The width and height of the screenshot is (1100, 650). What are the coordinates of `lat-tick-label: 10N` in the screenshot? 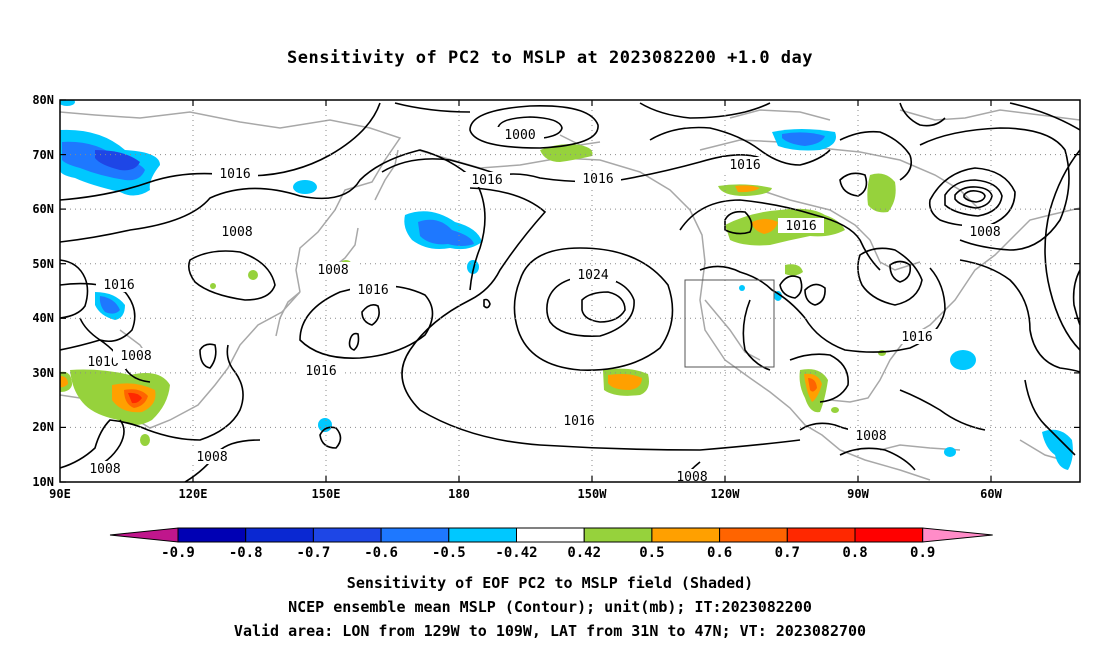 It's located at (43, 482).